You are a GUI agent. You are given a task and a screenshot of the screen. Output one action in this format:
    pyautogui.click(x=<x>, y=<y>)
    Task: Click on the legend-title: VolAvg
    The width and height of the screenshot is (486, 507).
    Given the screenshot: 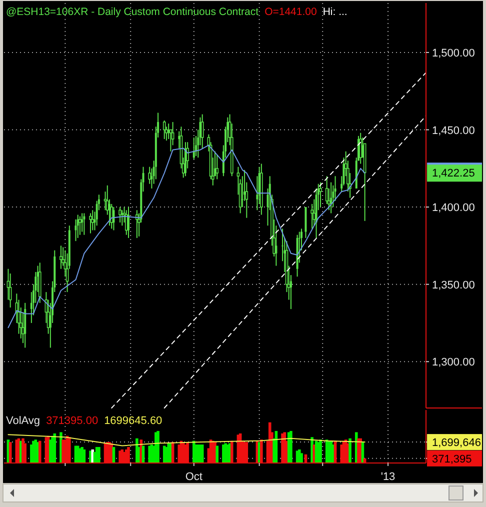 What is the action you would take?
    pyautogui.click(x=23, y=421)
    